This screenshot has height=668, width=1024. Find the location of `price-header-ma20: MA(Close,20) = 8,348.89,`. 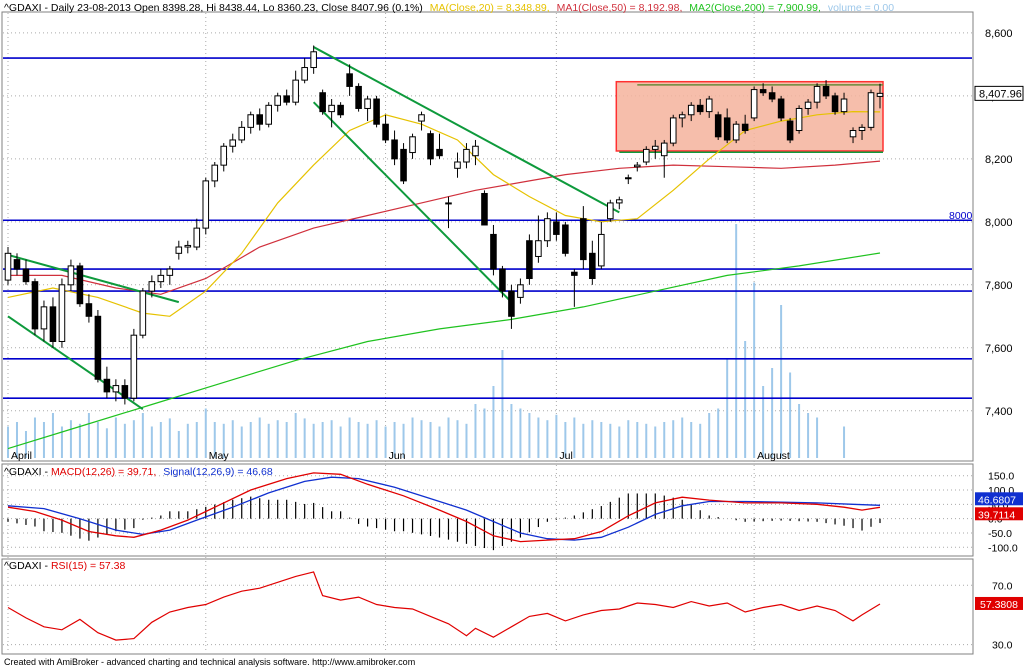

price-header-ma20: MA(Close,20) = 8,348.89, is located at coordinates (490, 8).